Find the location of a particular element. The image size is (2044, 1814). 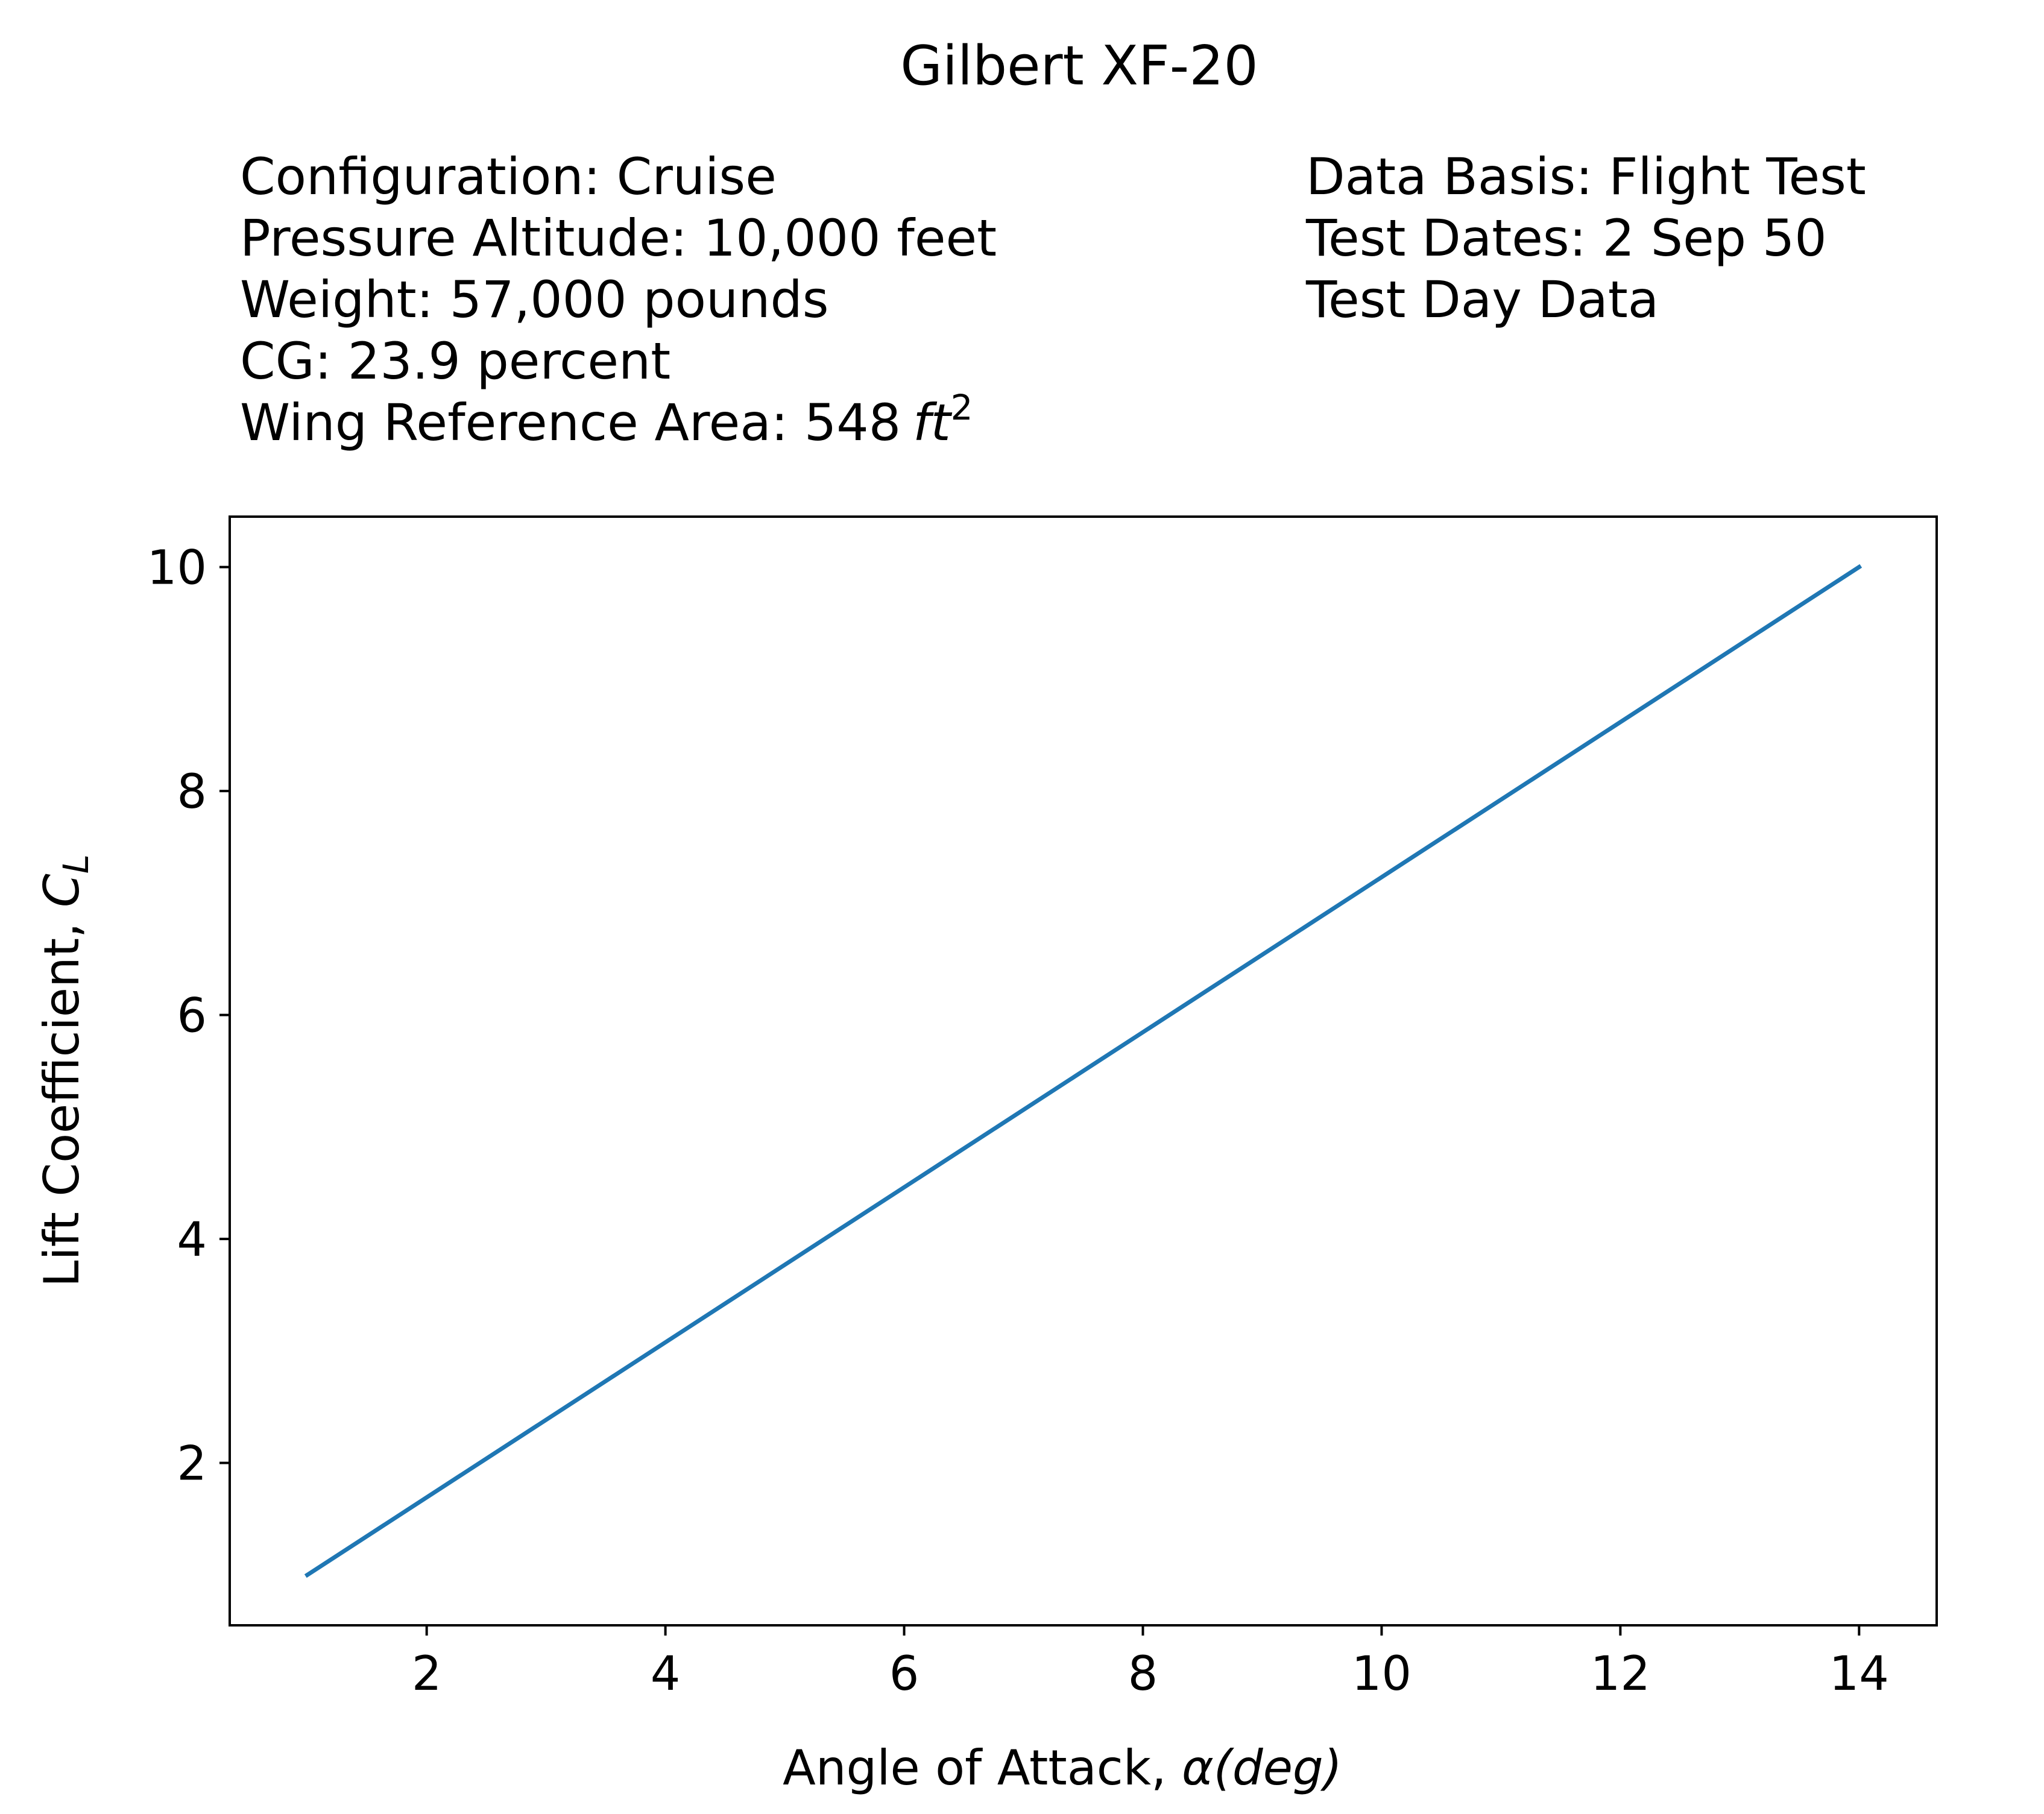

chart-title: Gilbert XF-20 is located at coordinates (1079, 66).